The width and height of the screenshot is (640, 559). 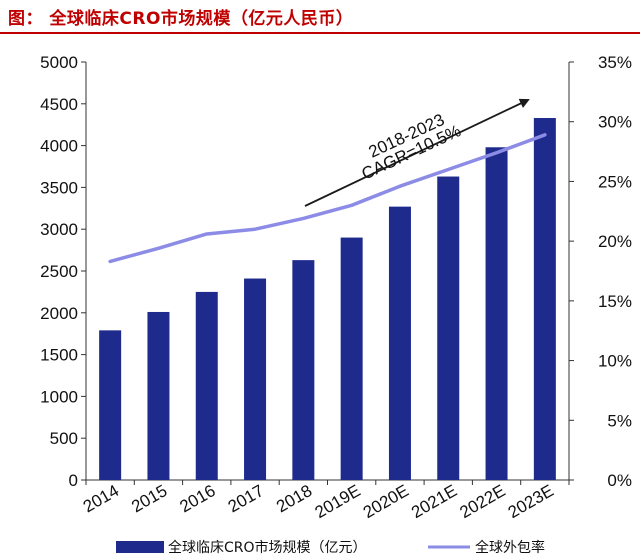 I want to click on x-tick-label: 2016, so click(x=197, y=498).